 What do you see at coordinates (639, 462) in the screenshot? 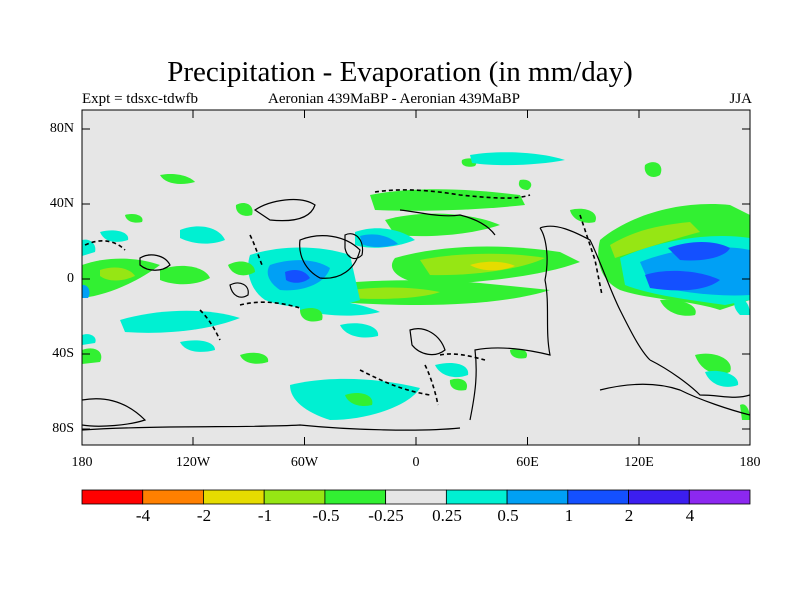
I see `x-tick-label: 120E` at bounding box center [639, 462].